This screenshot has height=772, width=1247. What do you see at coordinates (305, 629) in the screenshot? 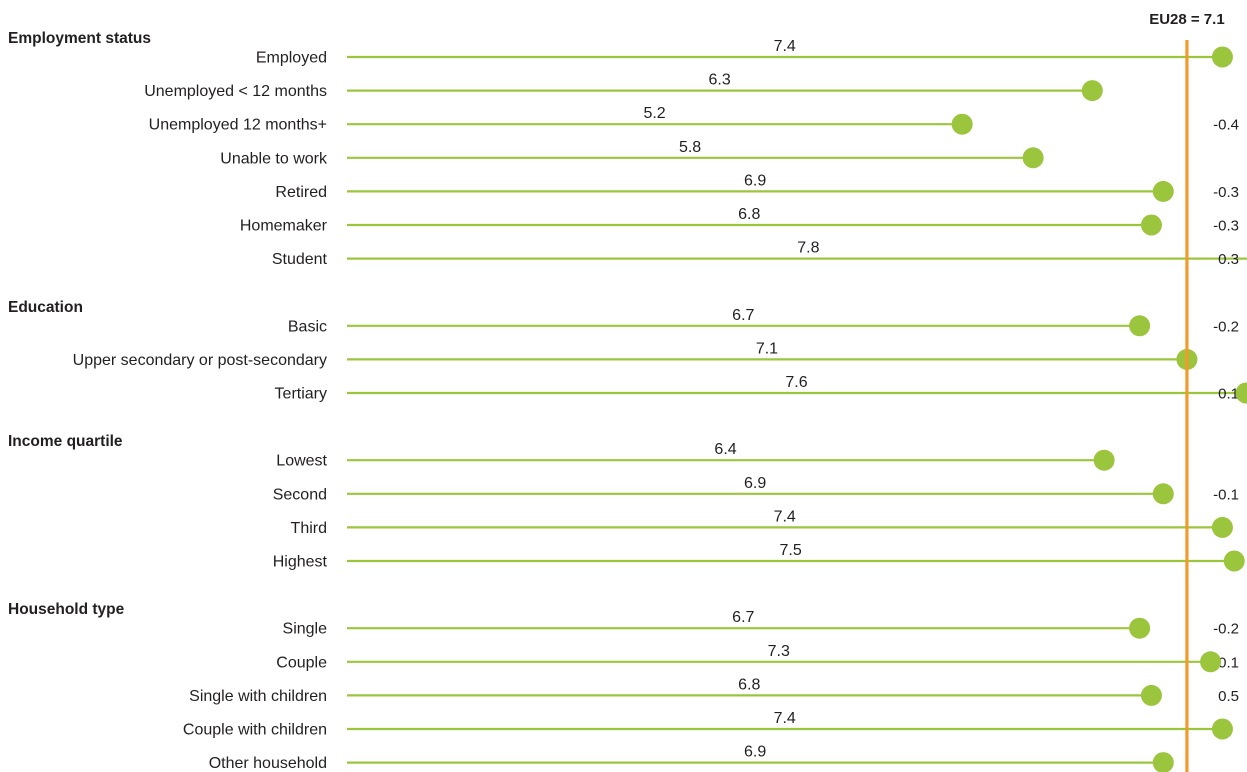
I see `category-label: Single` at bounding box center [305, 629].